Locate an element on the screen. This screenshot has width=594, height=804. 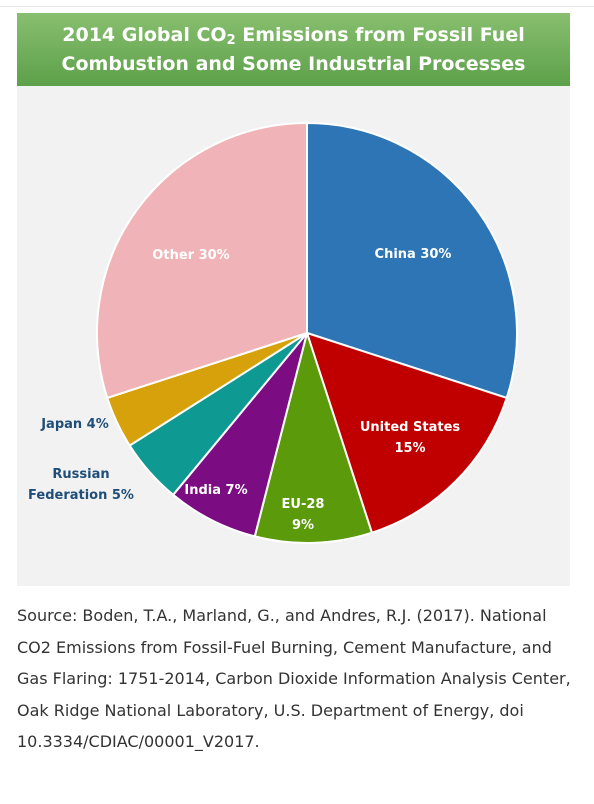
pie-slice-other is located at coordinates (202, 260).